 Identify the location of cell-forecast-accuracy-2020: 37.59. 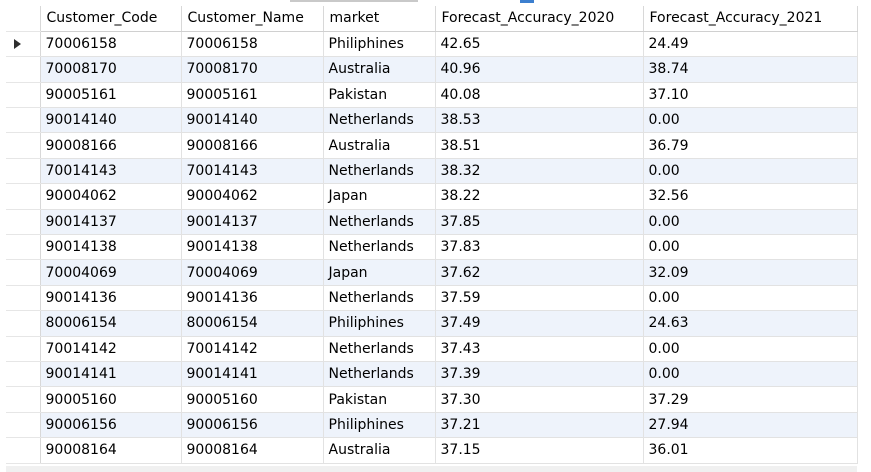
(539, 298).